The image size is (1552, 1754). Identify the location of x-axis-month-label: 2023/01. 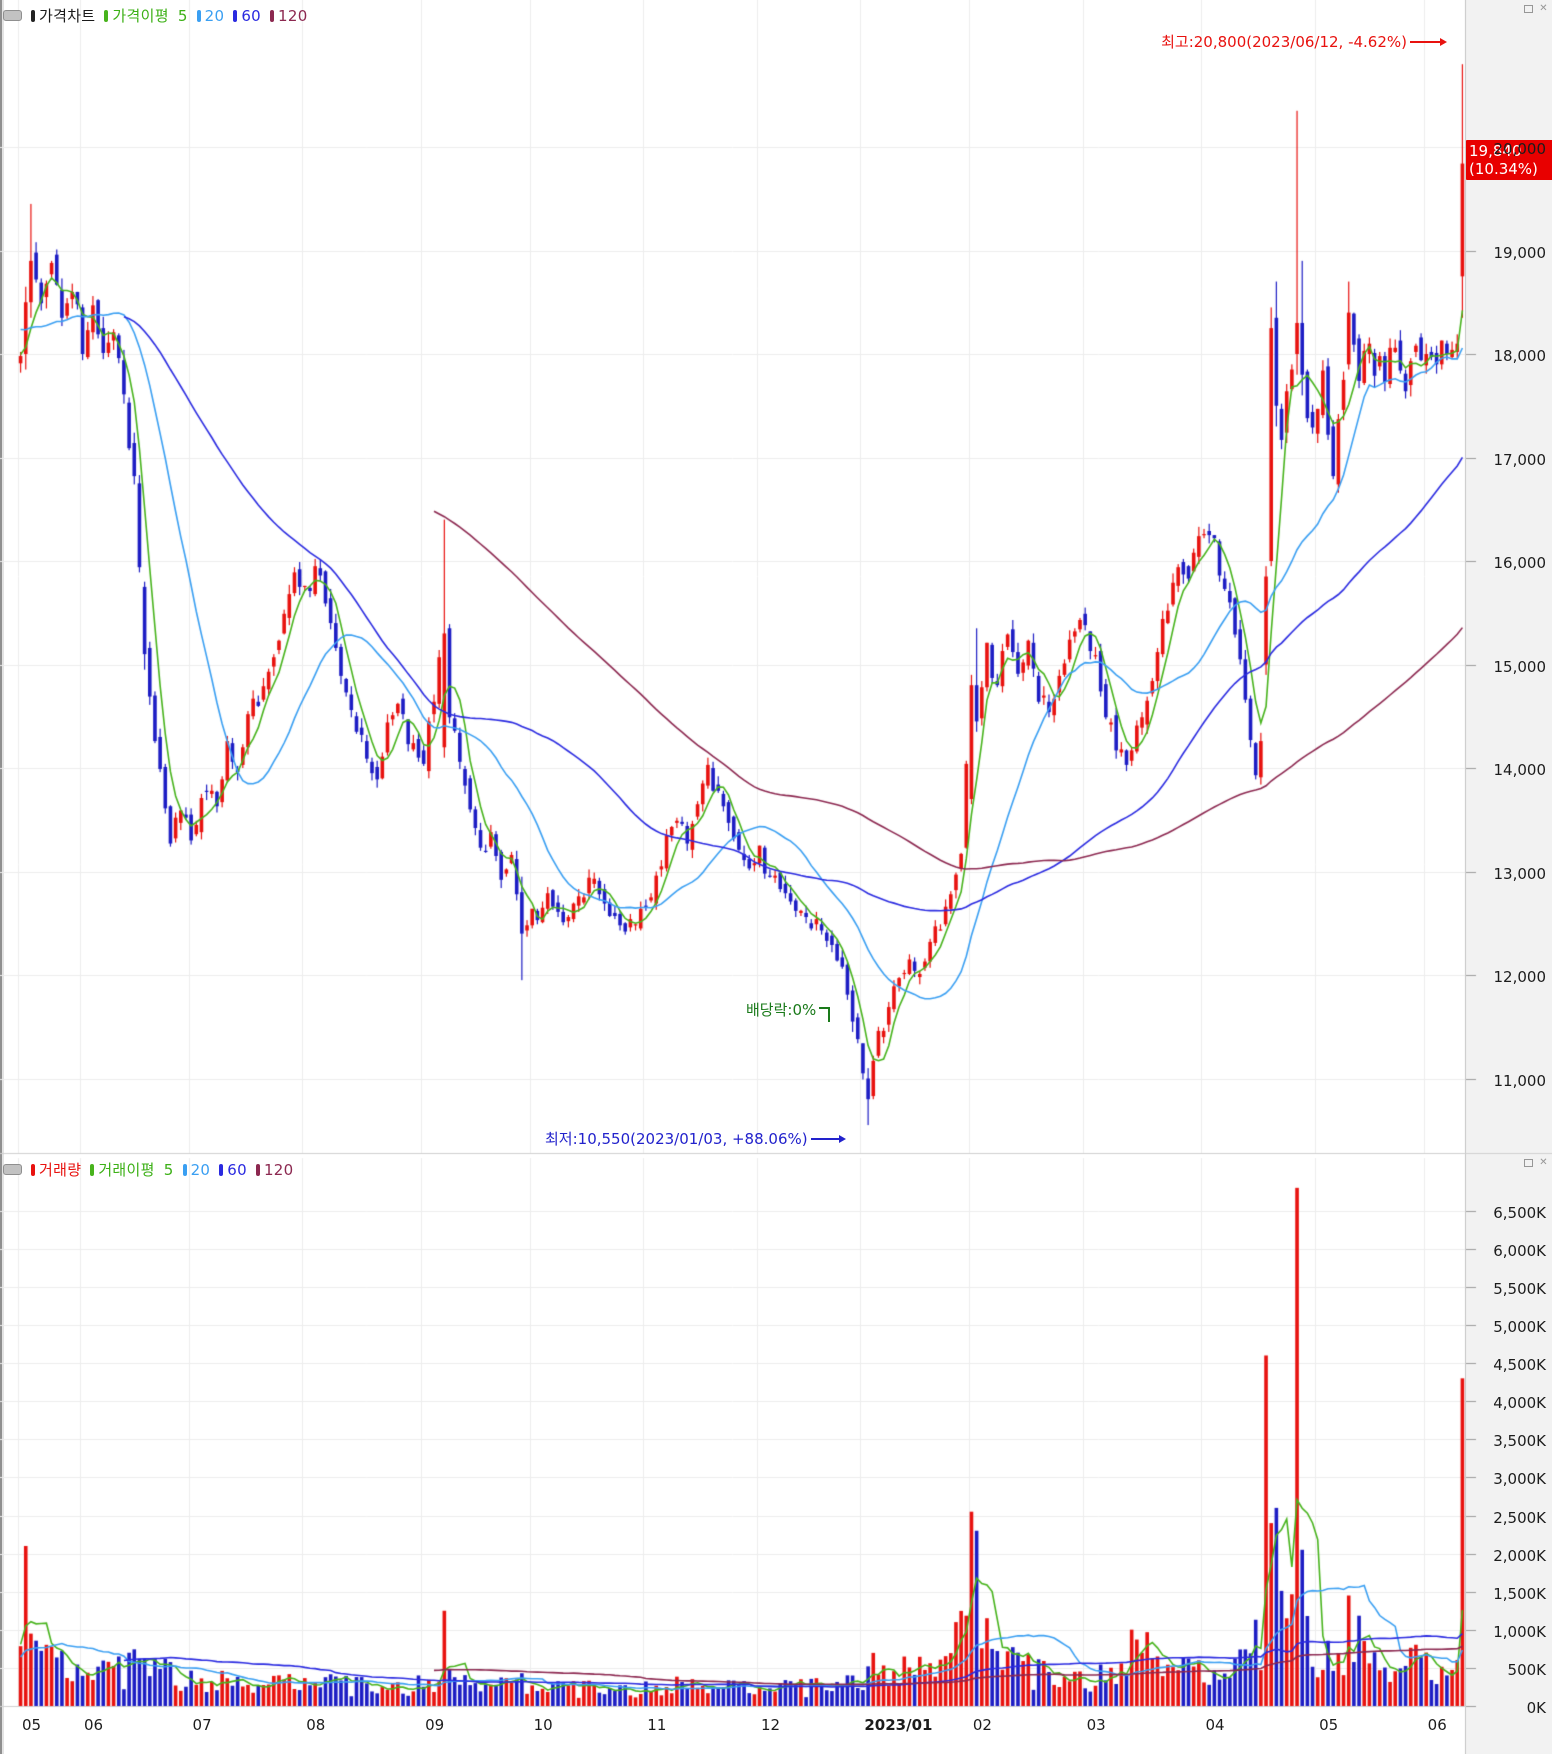
(898, 1725).